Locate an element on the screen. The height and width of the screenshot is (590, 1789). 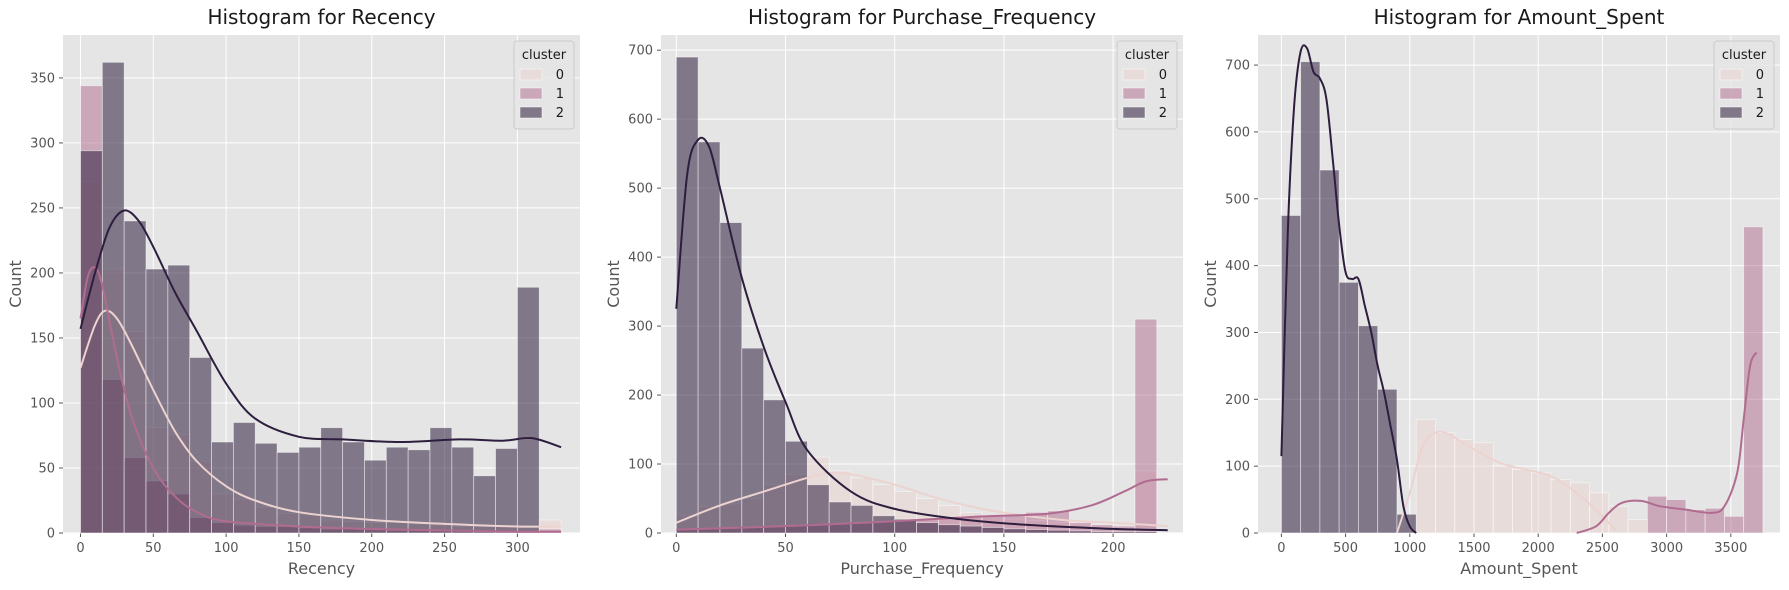
x-tick-label: 1500 is located at coordinates (1473, 548).